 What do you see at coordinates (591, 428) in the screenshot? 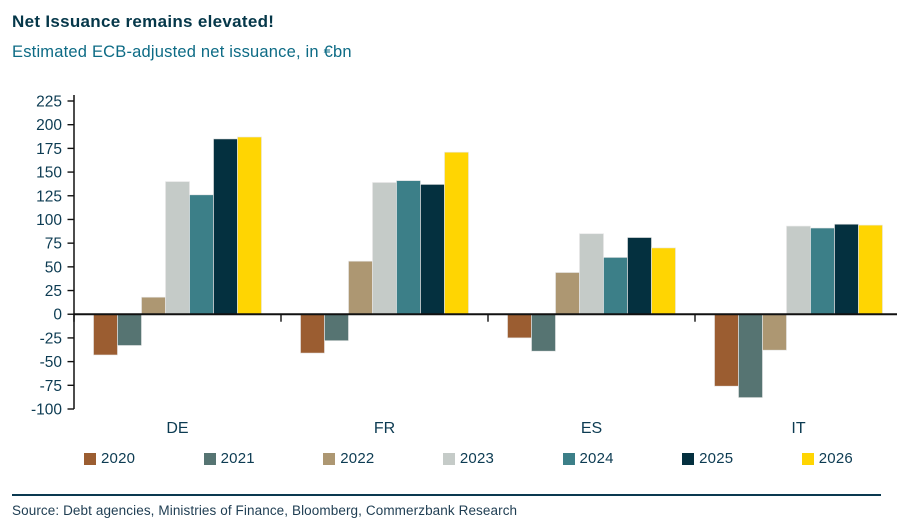
I see `x-axis-label-ES: ES` at bounding box center [591, 428].